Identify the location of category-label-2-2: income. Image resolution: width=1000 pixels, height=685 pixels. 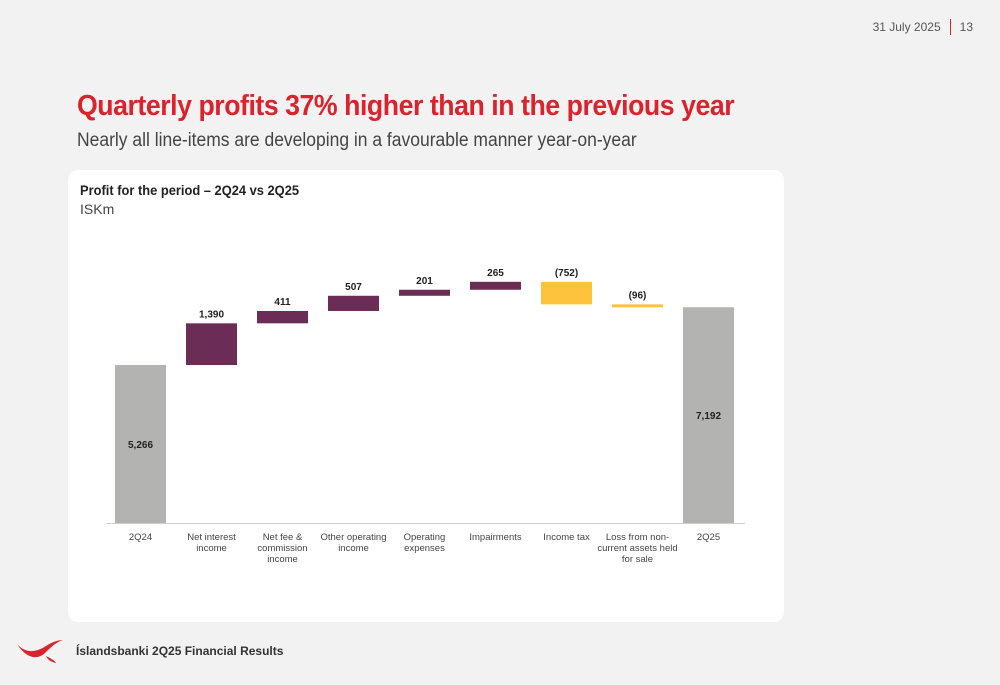
(282, 559).